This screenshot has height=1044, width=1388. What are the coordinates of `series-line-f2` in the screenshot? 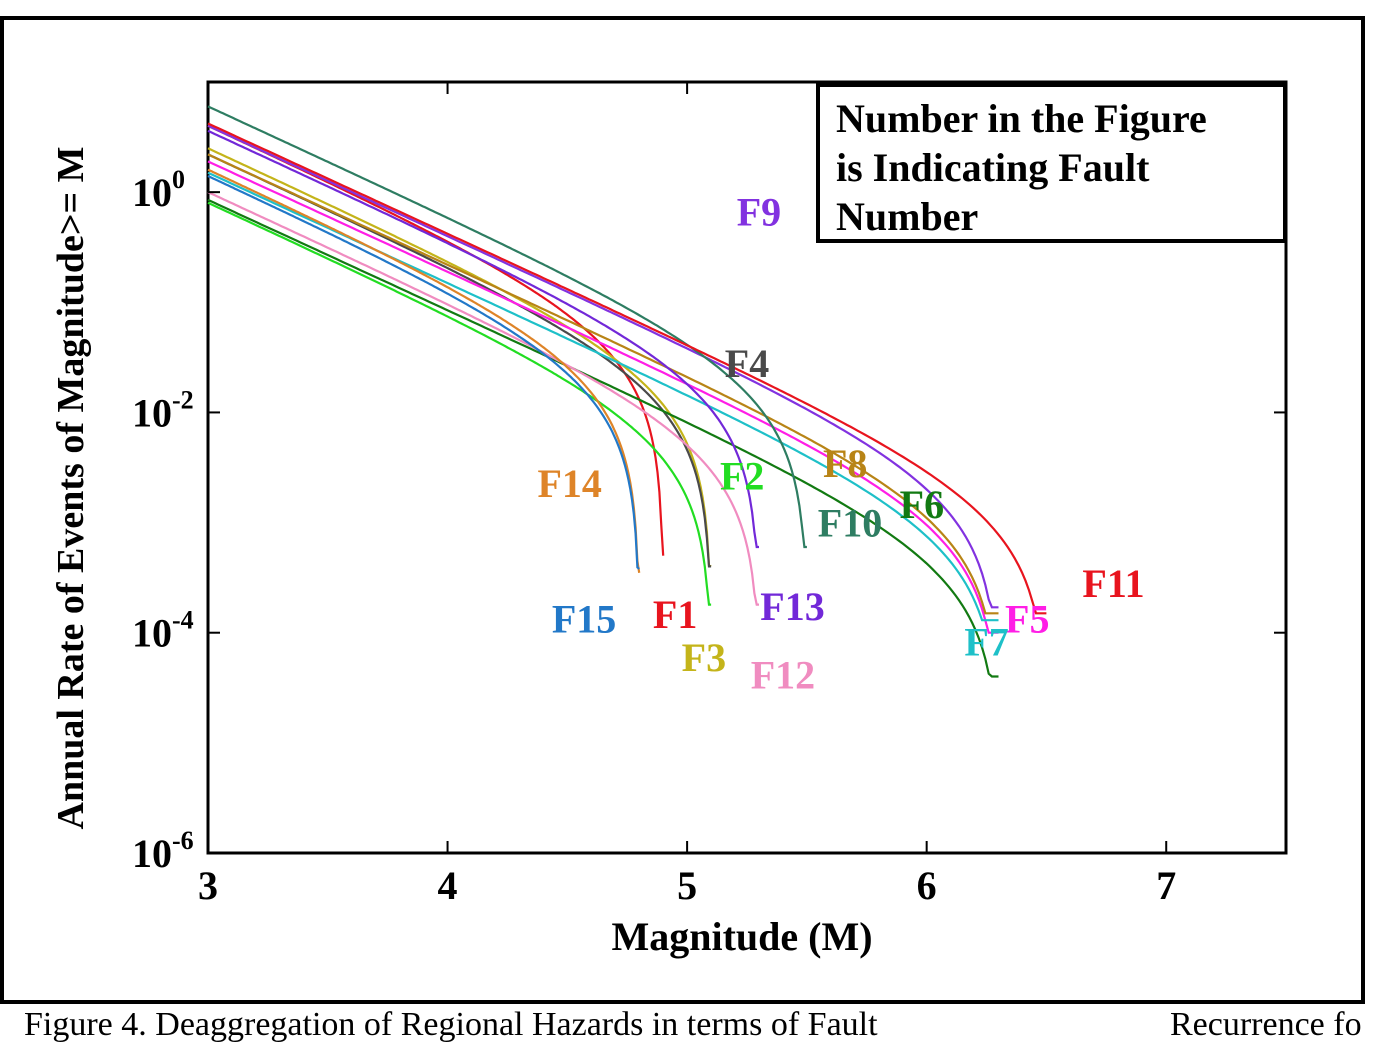 It's located at (459, 403).